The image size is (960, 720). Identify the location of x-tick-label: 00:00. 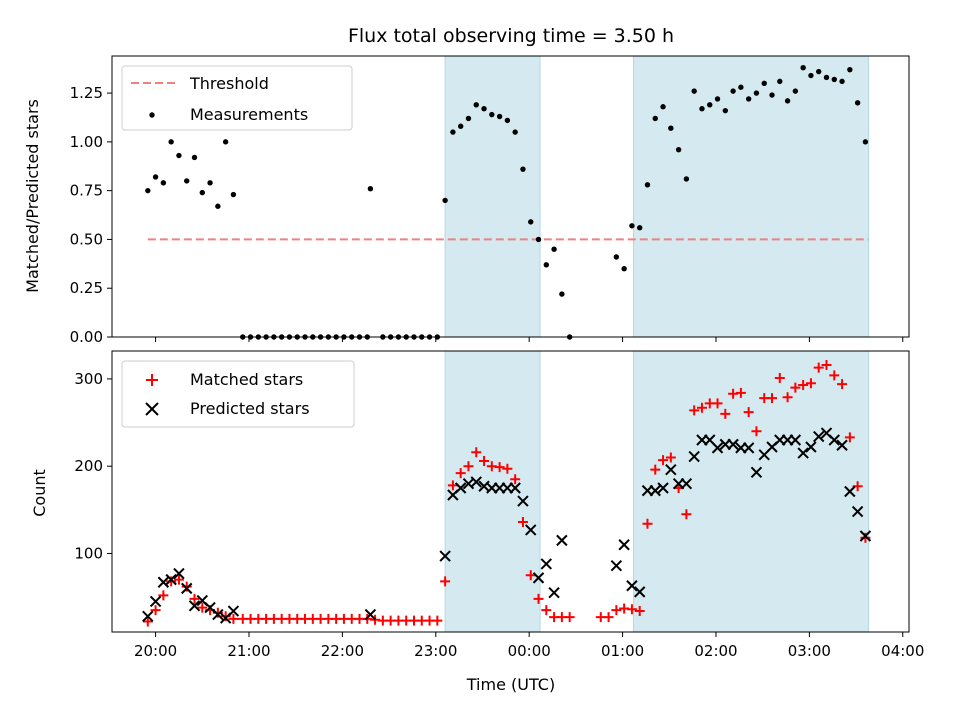
(529, 651).